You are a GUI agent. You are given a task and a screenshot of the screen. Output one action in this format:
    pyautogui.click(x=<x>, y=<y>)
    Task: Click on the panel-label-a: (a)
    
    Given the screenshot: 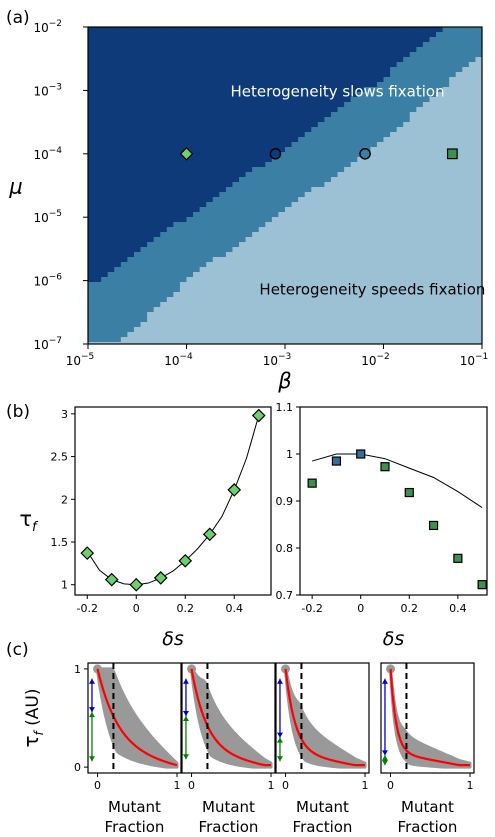 What is the action you would take?
    pyautogui.click(x=18, y=18)
    